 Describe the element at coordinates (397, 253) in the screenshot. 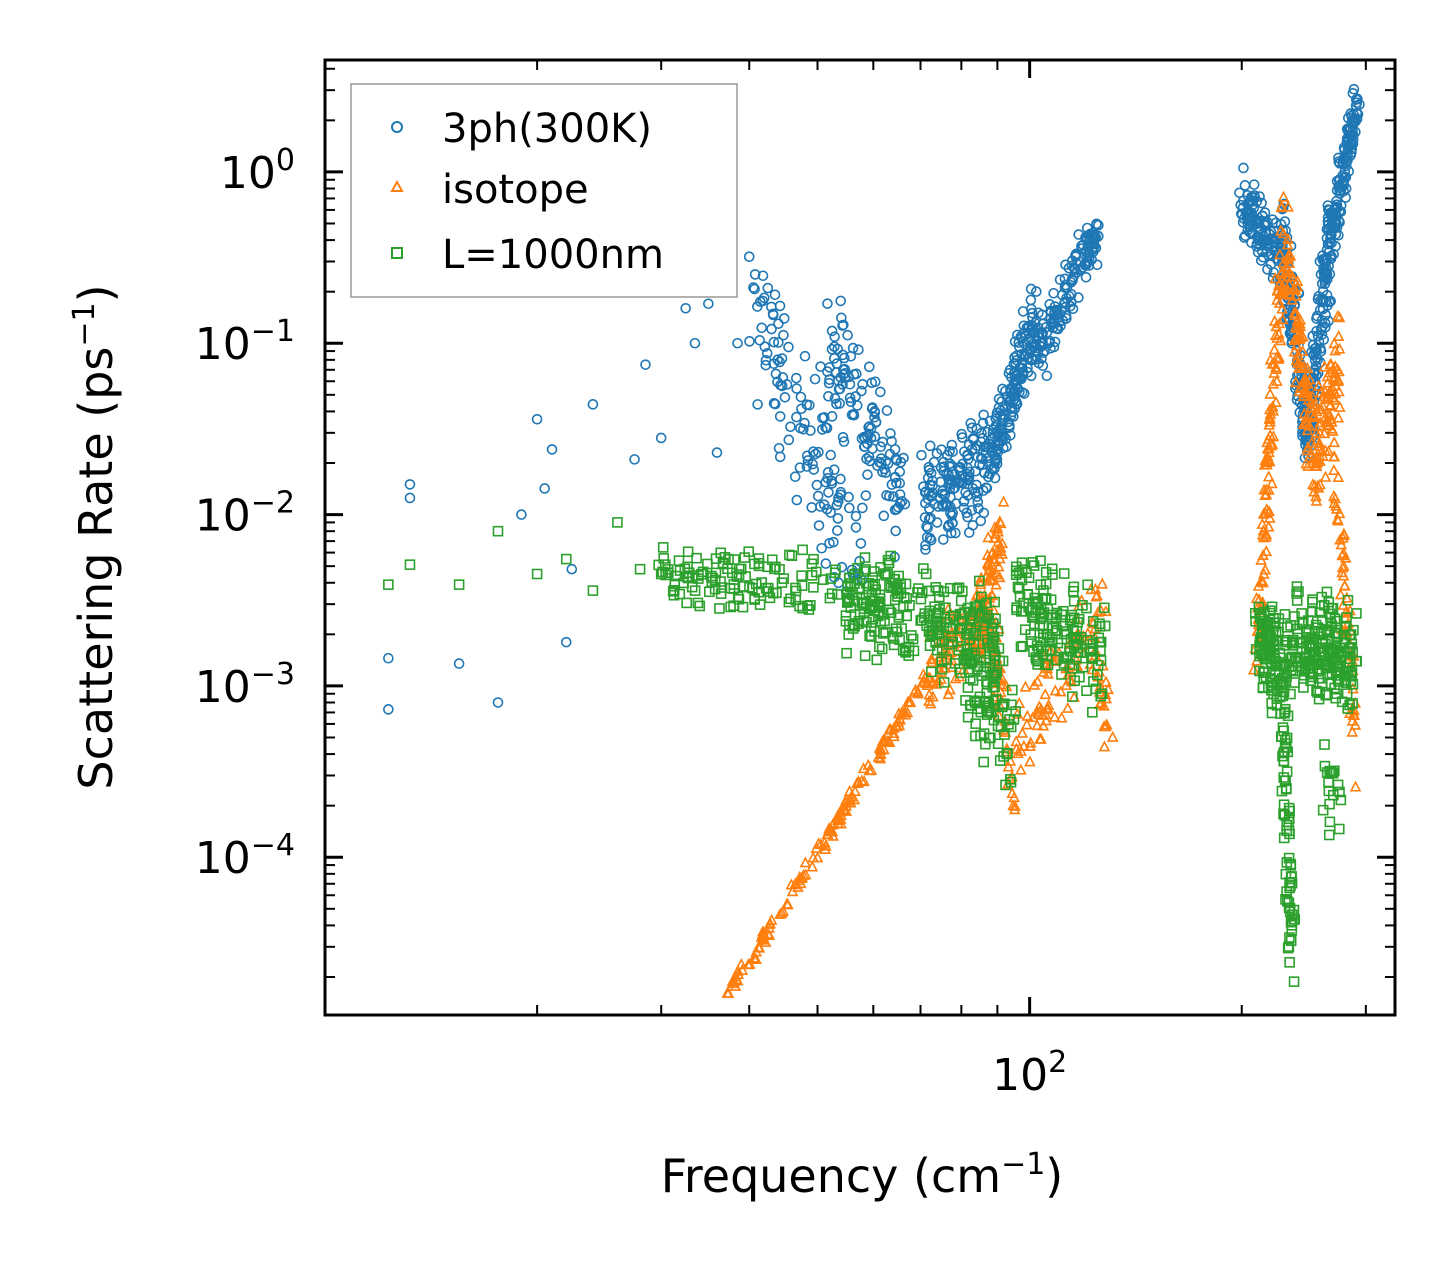

I see `legend-marker-square` at that location.